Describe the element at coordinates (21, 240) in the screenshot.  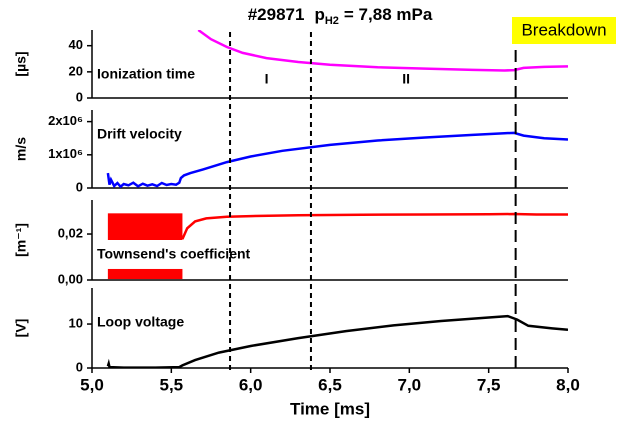
I see `y-axis-label: [m⁻¹]` at that location.